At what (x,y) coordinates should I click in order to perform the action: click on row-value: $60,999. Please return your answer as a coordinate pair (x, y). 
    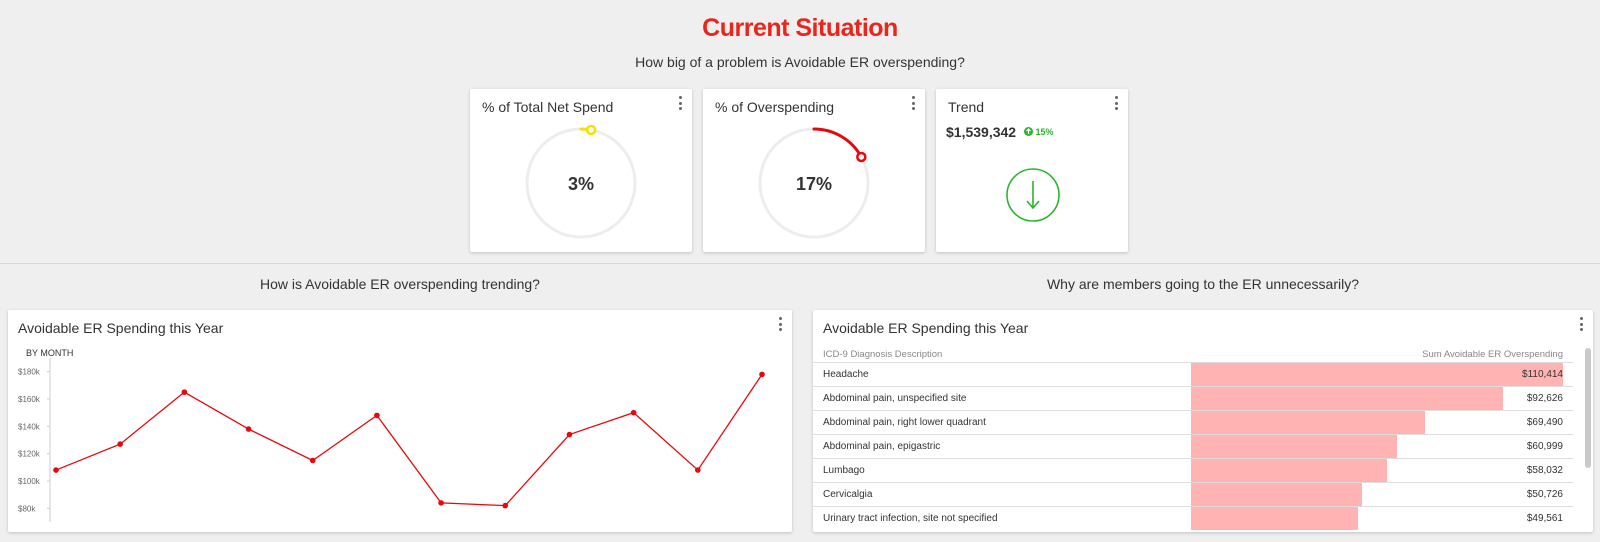
    Looking at the image, I should click on (1544, 446).